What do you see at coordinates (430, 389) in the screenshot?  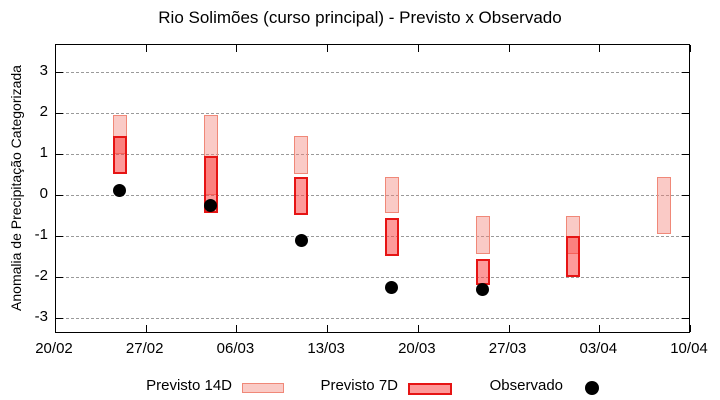 I see `legend-swatch-previsto-7d-icon` at bounding box center [430, 389].